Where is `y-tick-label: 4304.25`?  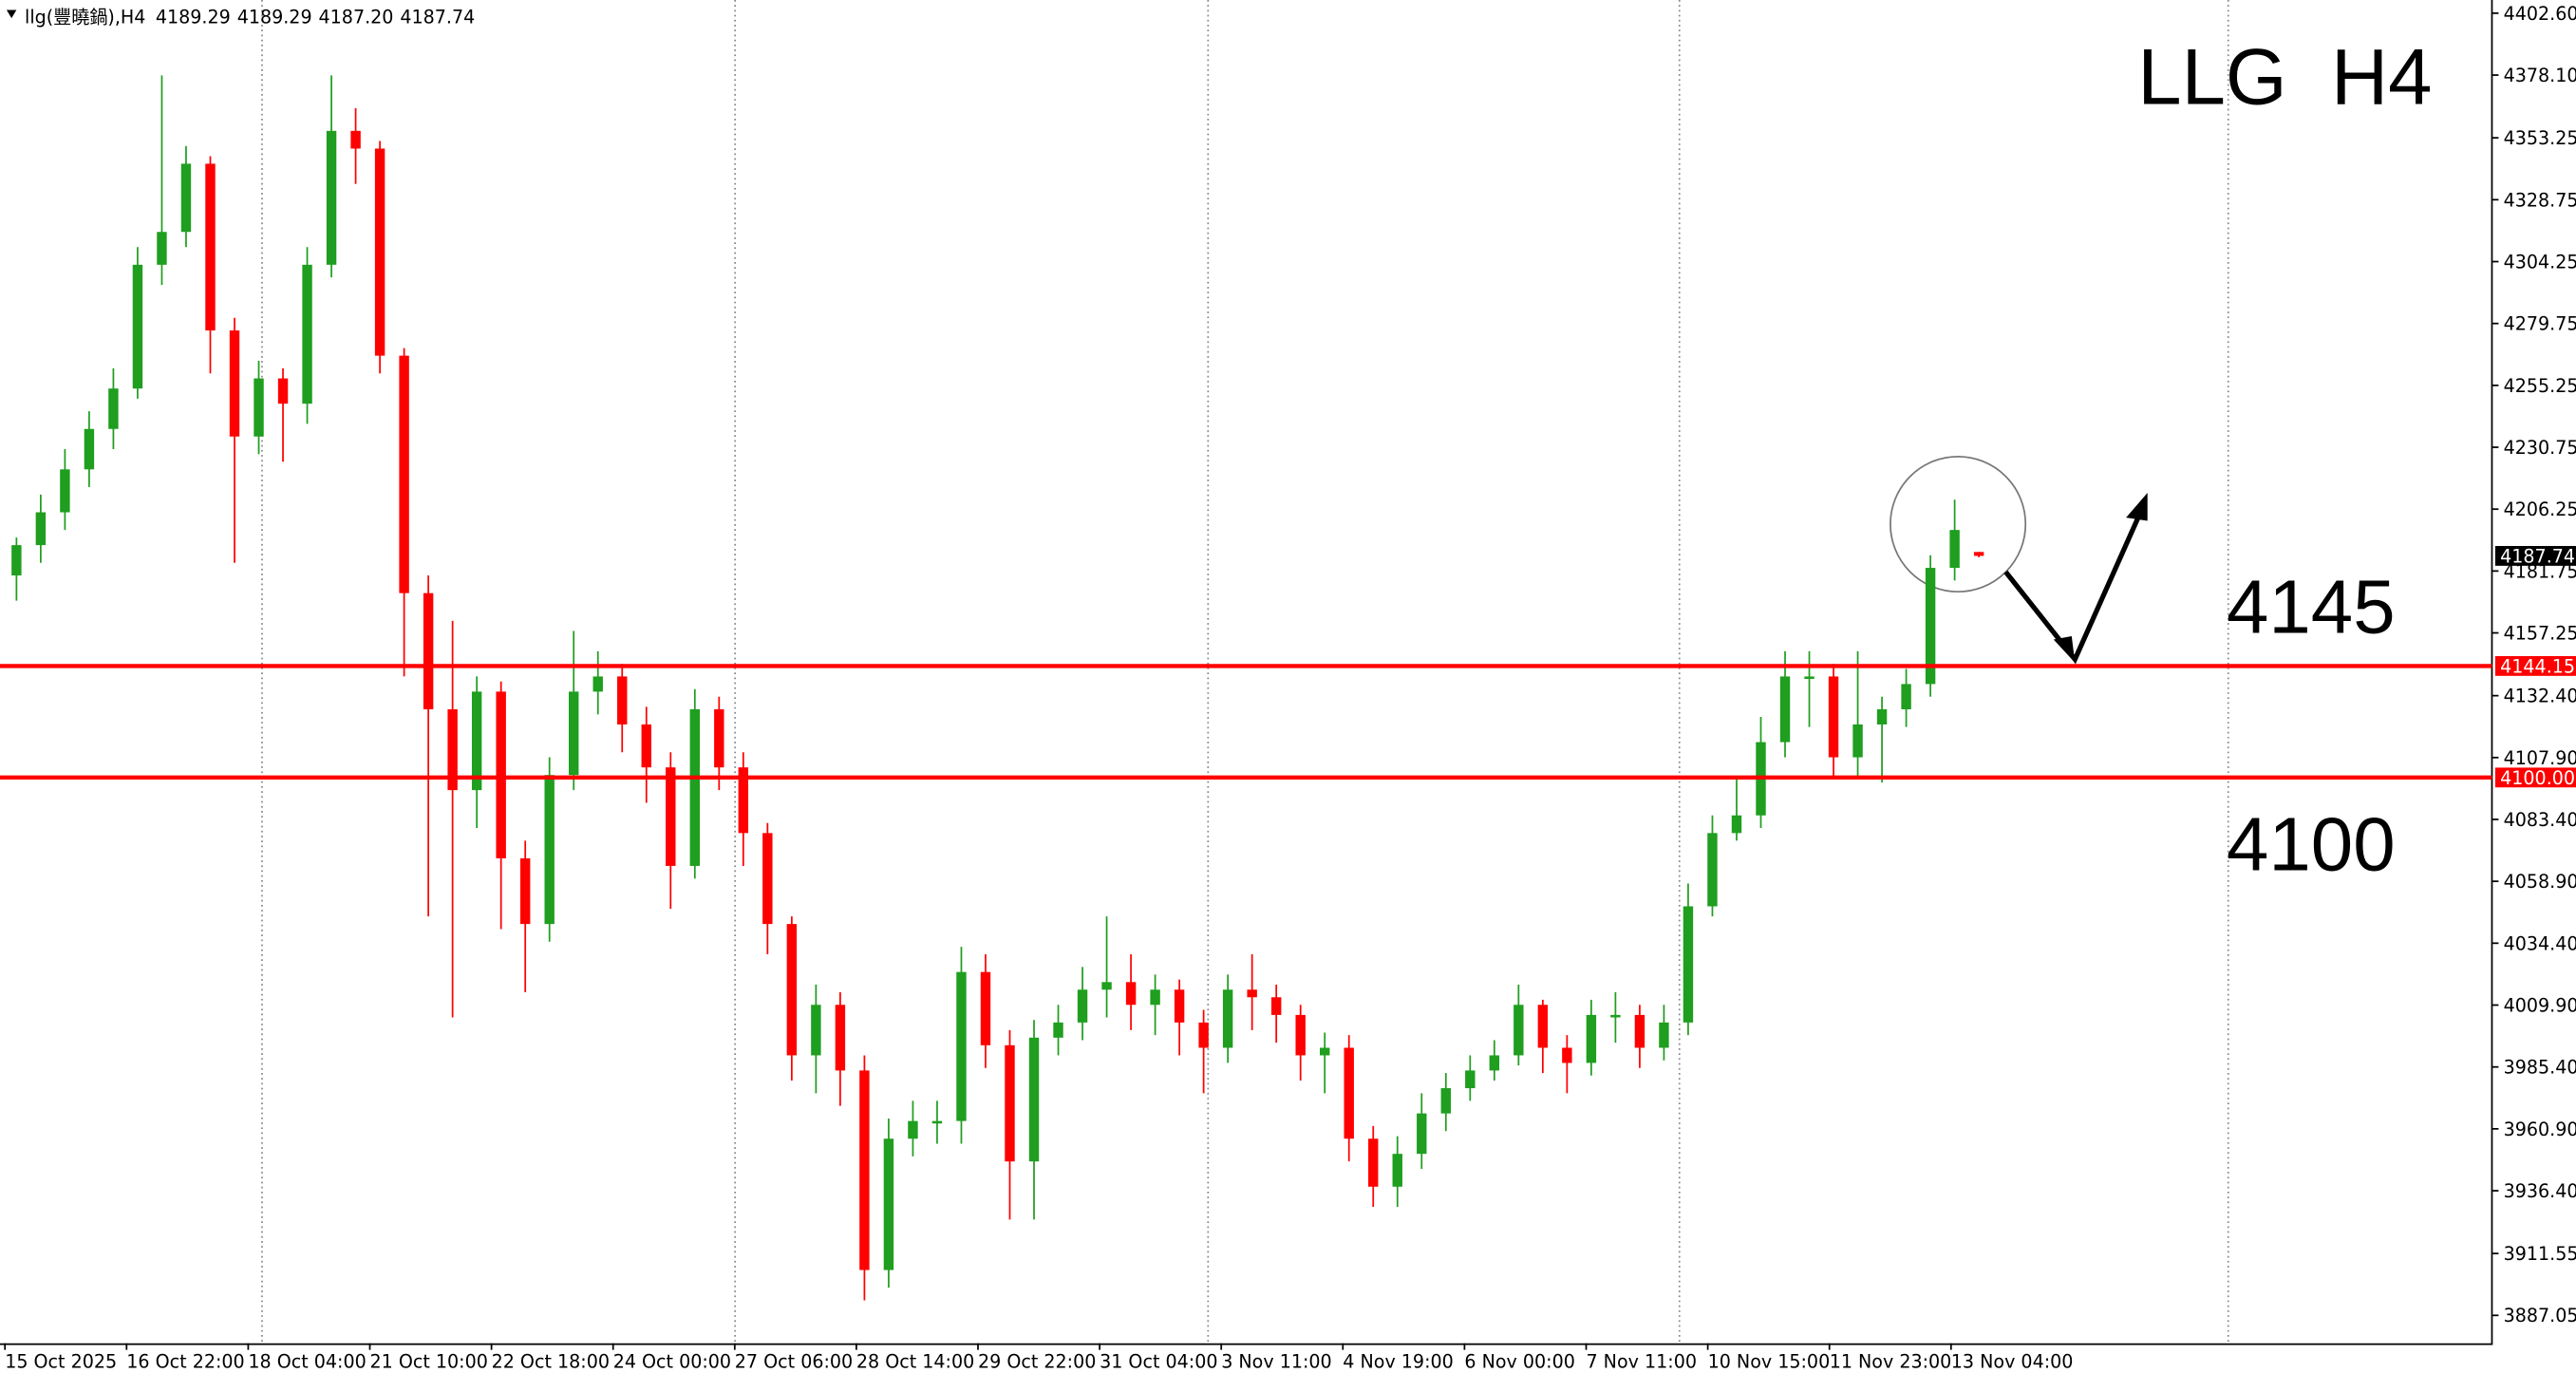 y-tick-label: 4304.25 is located at coordinates (2540, 262).